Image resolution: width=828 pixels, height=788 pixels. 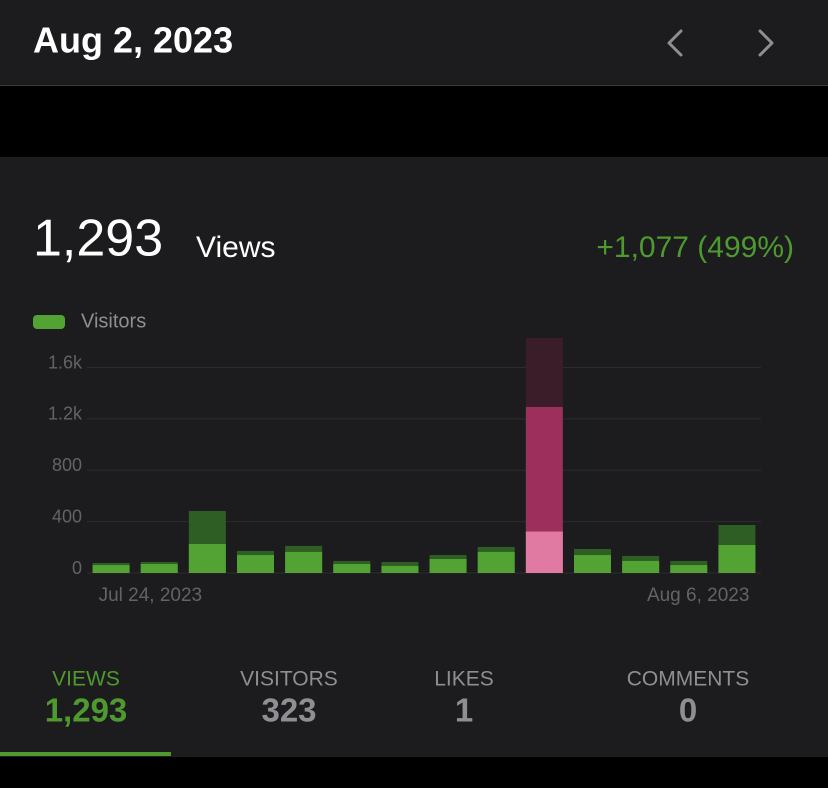 What do you see at coordinates (675, 43) in the screenshot?
I see `prev-button` at bounding box center [675, 43].